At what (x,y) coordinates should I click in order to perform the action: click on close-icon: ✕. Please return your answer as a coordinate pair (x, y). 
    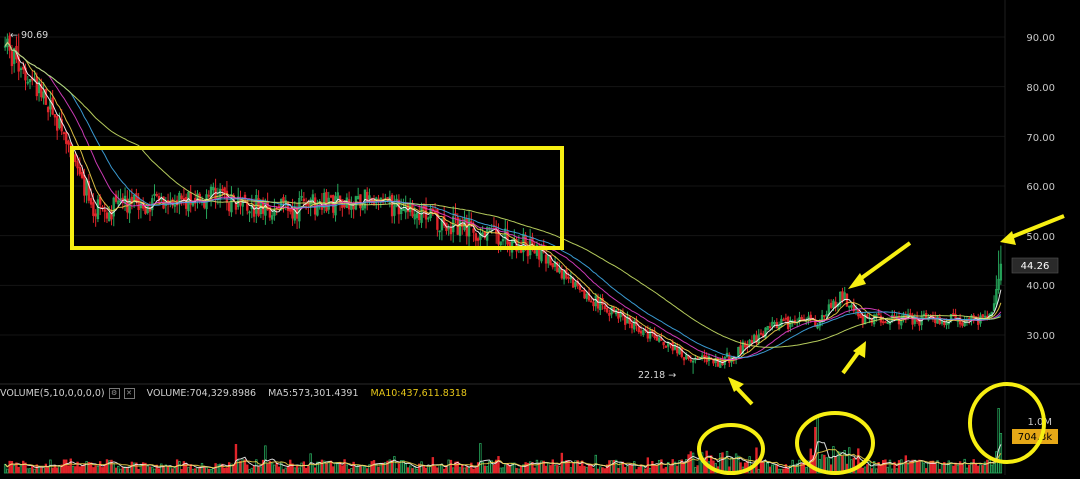
    Looking at the image, I should click on (129, 393).